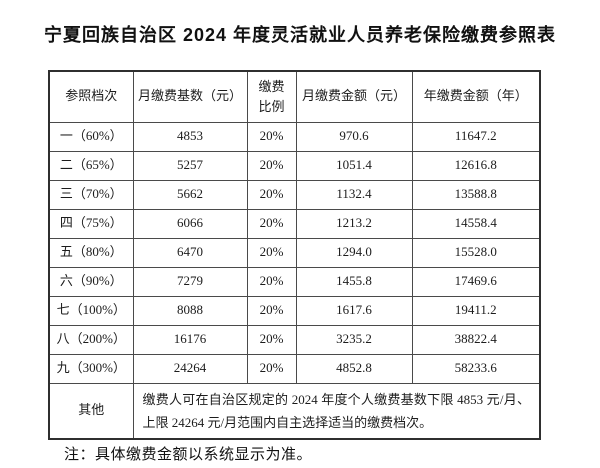 This screenshot has height=468, width=600. Describe the element at coordinates (476, 310) in the screenshot. I see `cell-yearly: 19411.2` at that location.